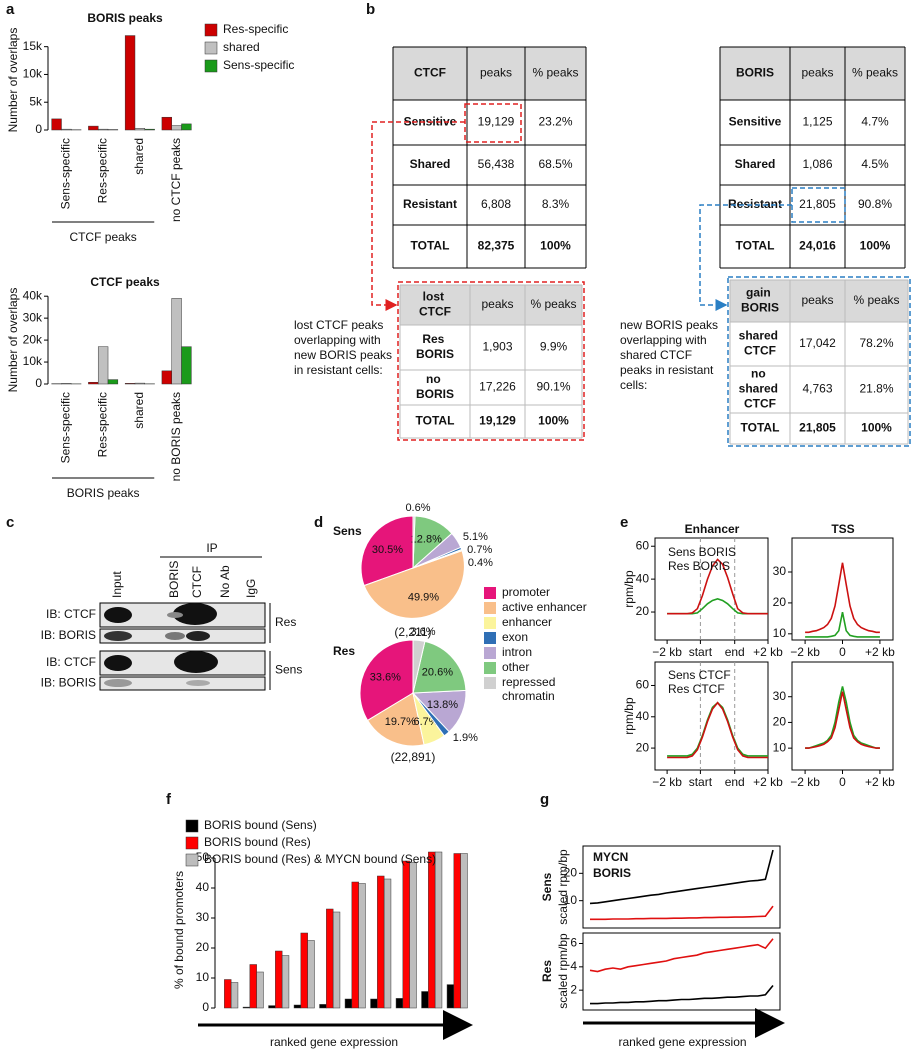  I want to click on table-cell: Resistant, so click(430, 204).